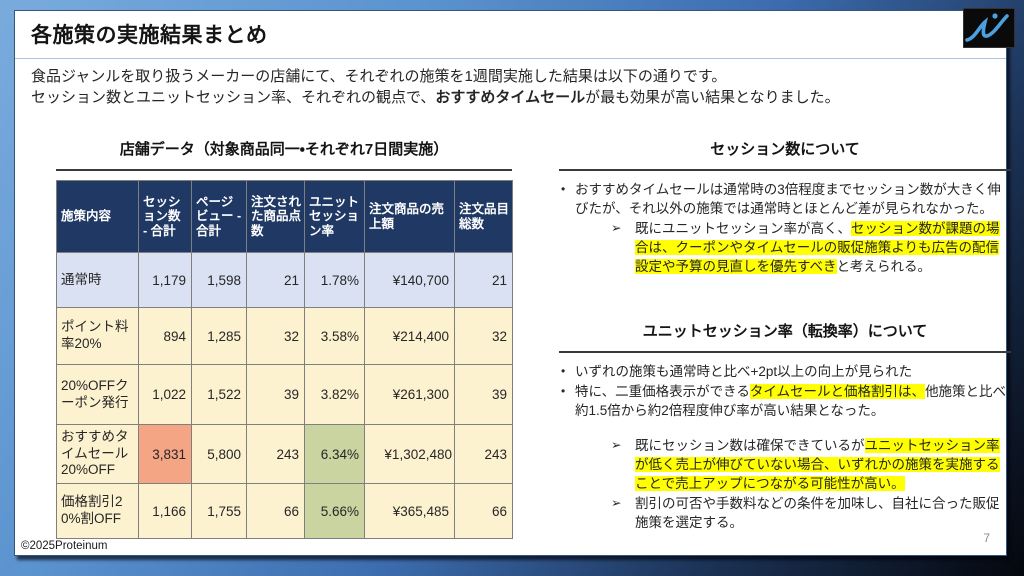  I want to click on company-logo, so click(989, 28).